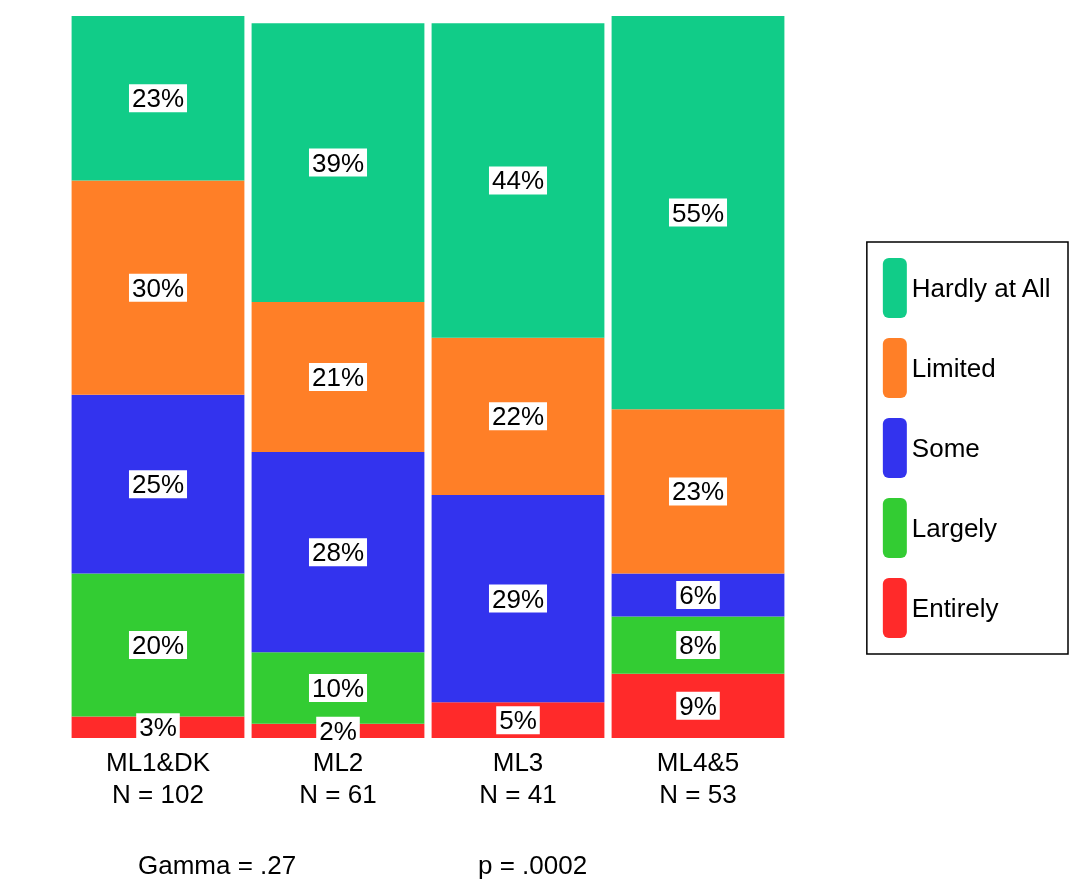  Describe the element at coordinates (217, 865) in the screenshot. I see `text: Gamma = .27` at that location.